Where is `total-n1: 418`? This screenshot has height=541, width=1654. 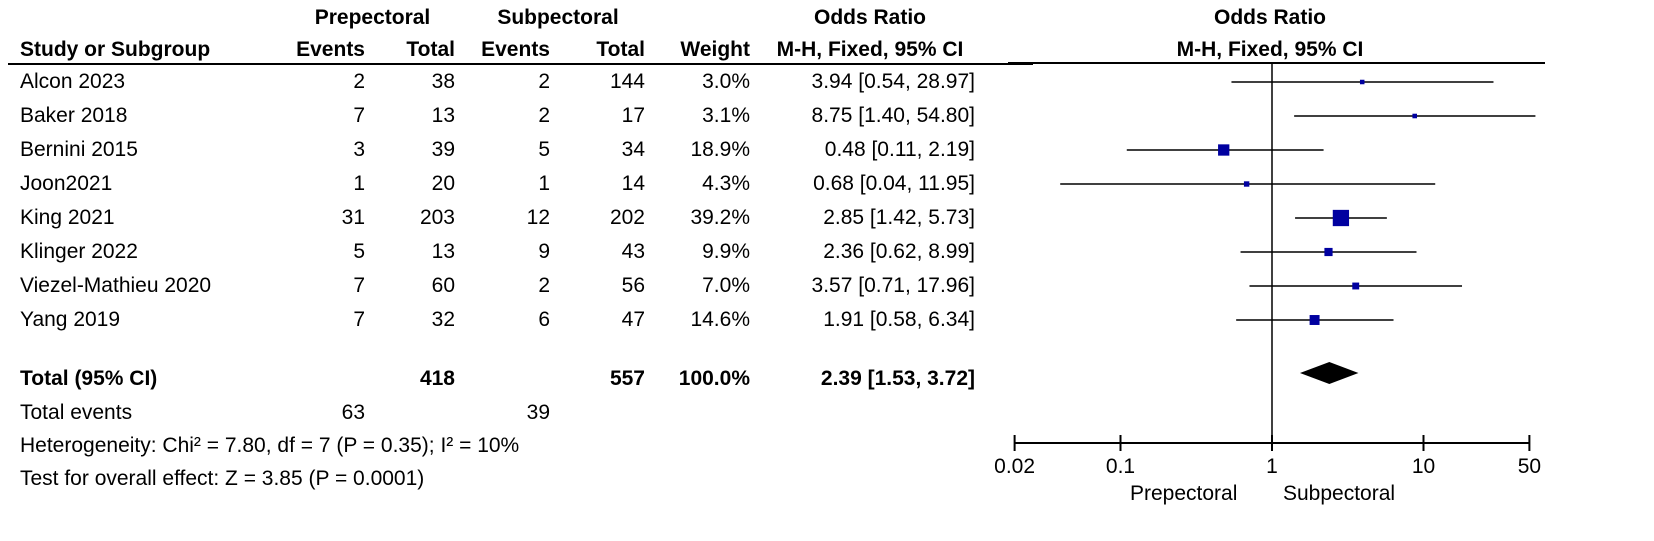 total-n1: 418 is located at coordinates (437, 378).